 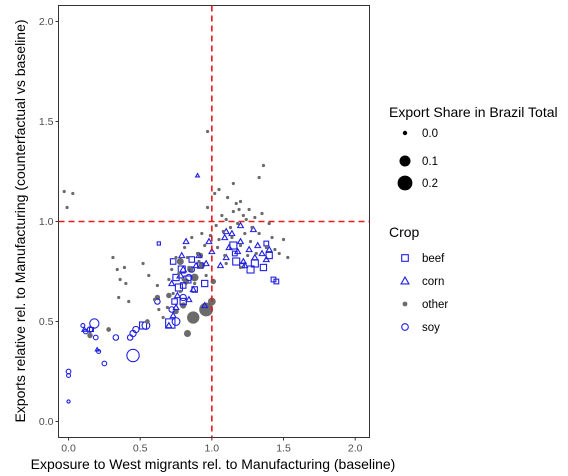 I want to click on crop-legend-label: corn, so click(x=433, y=282).